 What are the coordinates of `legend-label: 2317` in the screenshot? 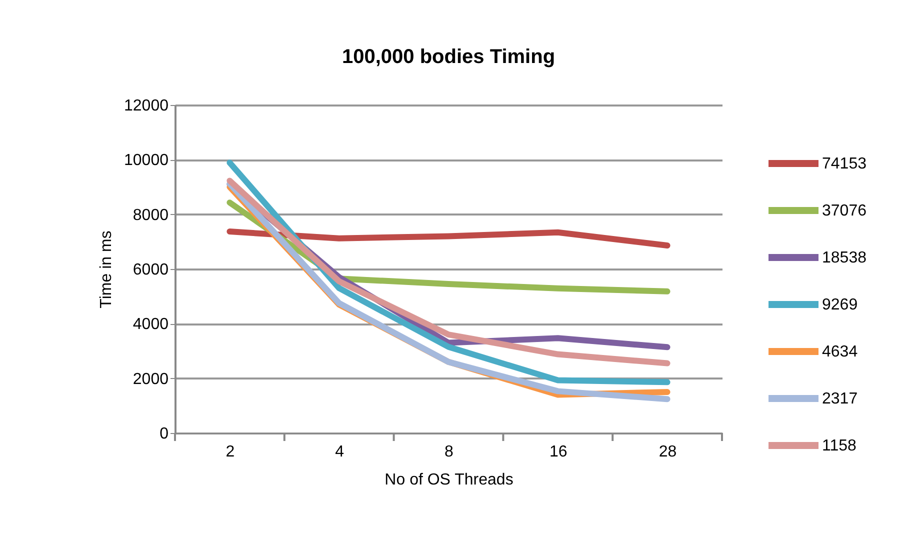 It's located at (840, 399).